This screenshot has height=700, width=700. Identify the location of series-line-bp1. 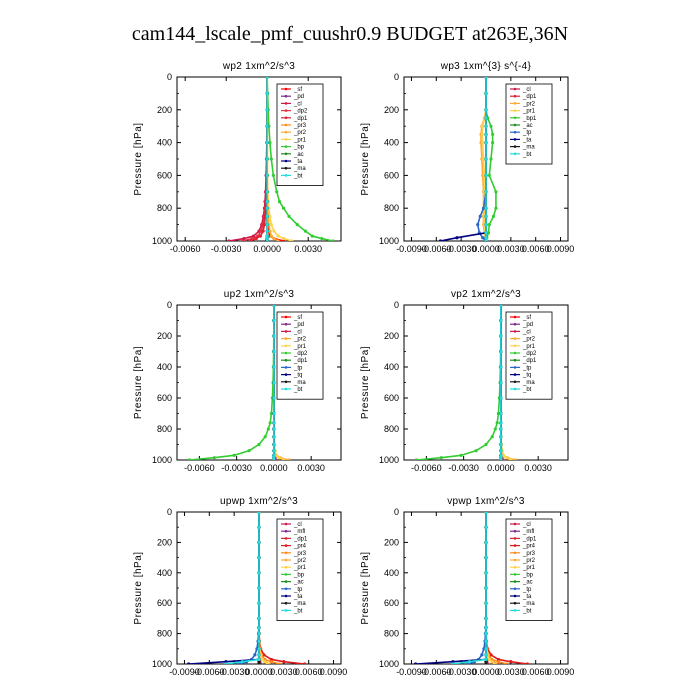
(491, 159).